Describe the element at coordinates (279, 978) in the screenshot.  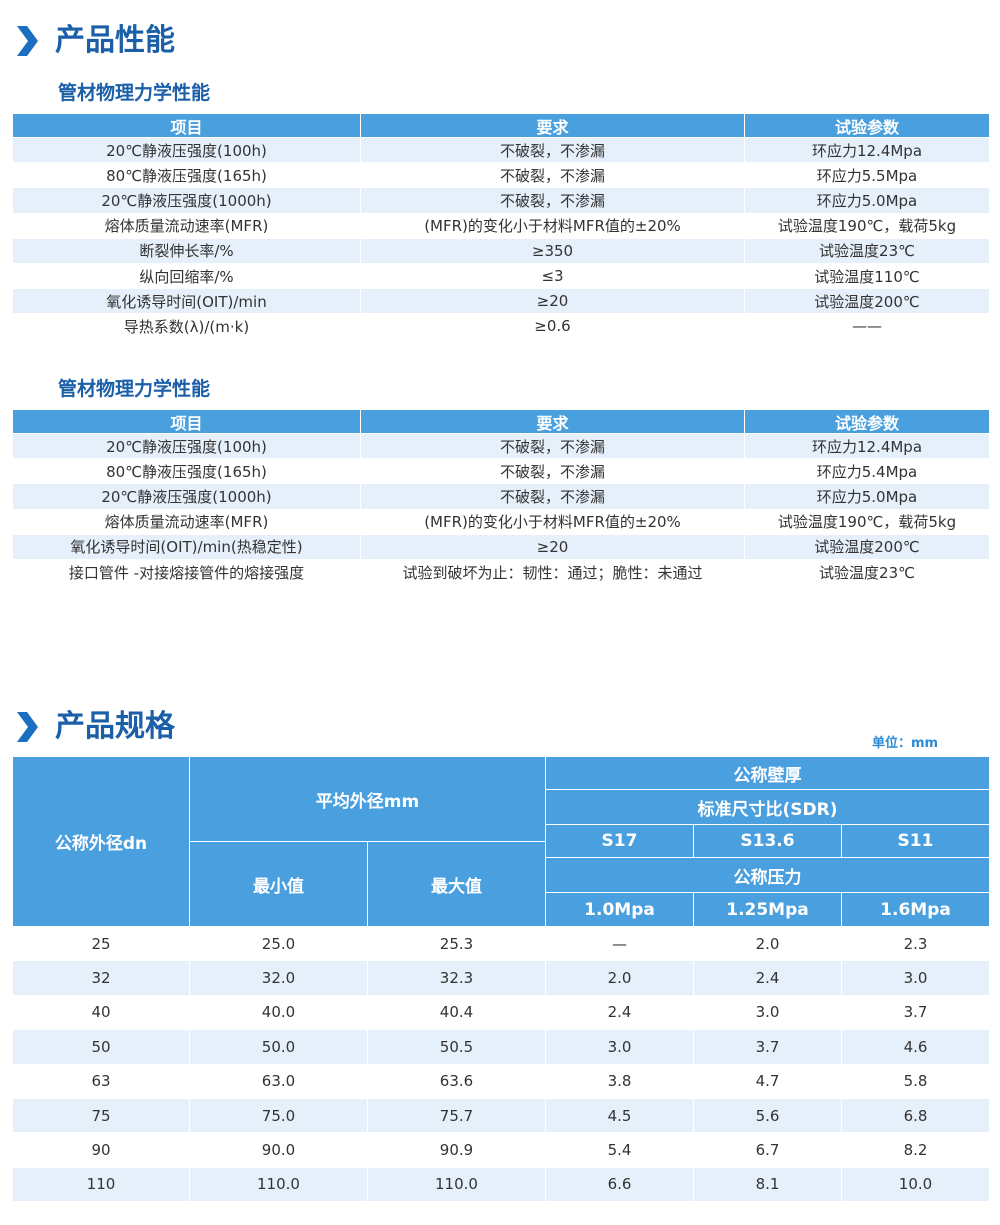
I see `table-cell: 32.0` at that location.